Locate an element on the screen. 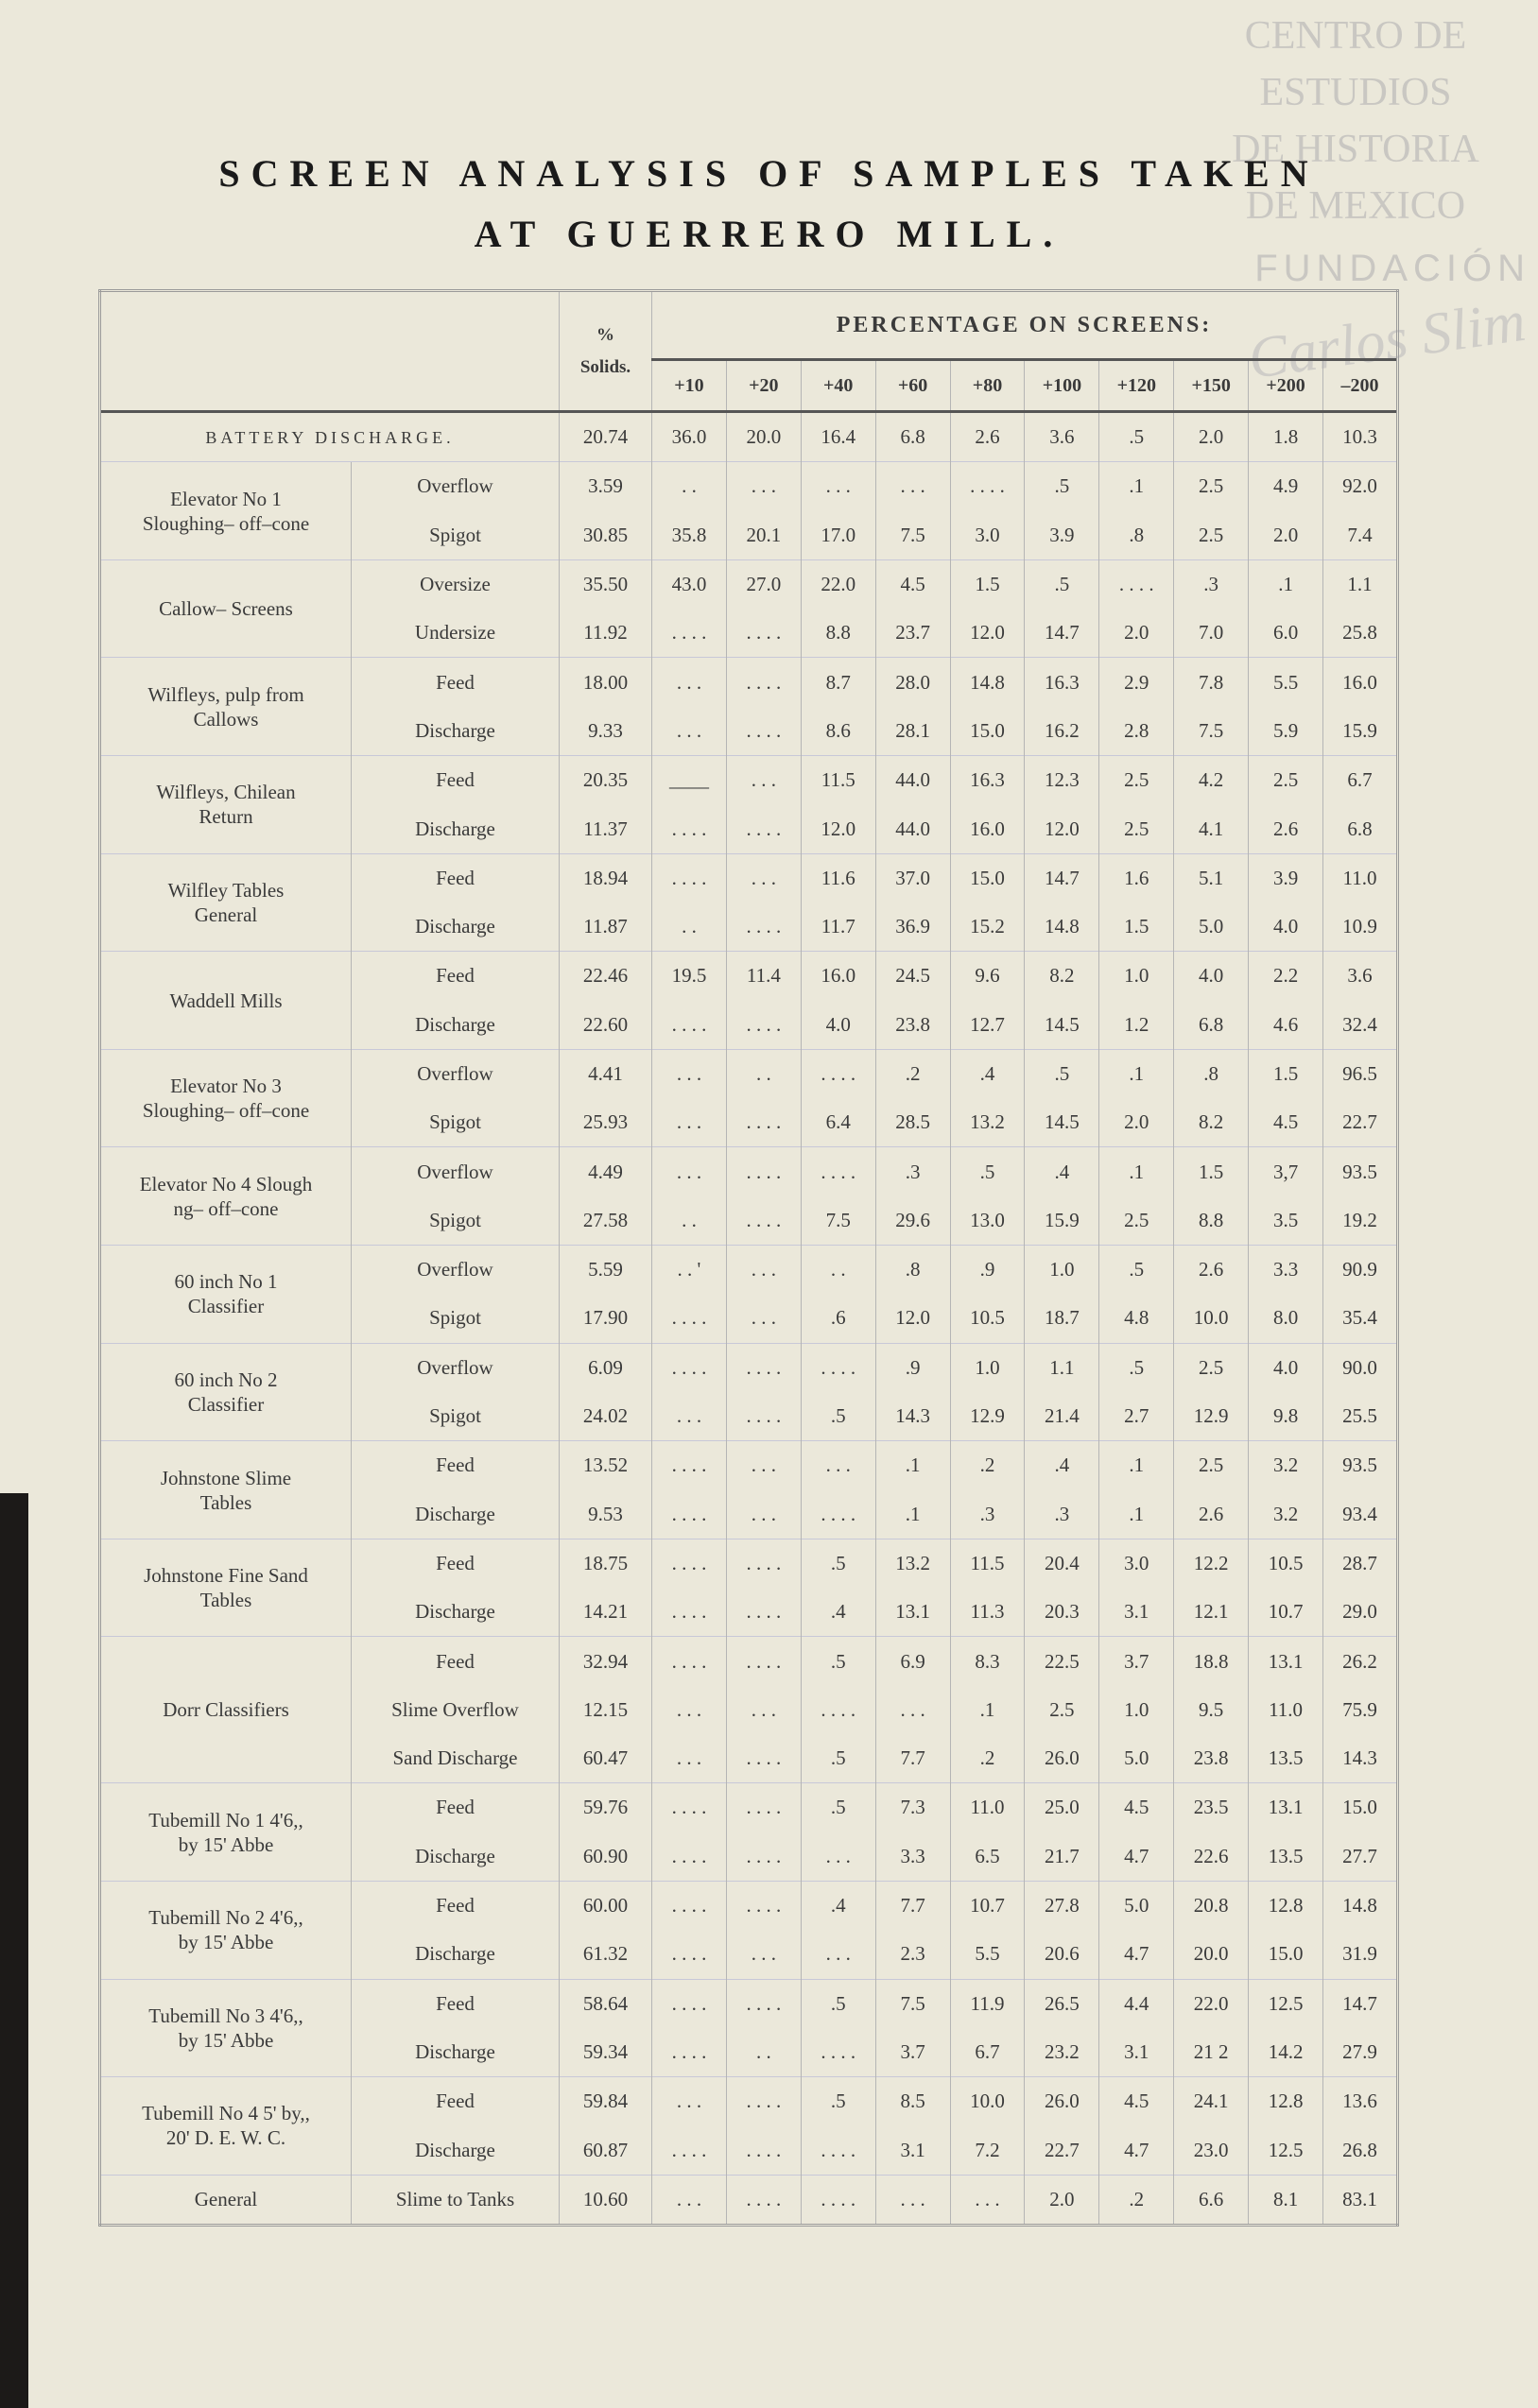 This screenshot has height=2408, width=1538. screen-cell: 22.5 is located at coordinates (1061, 1661).